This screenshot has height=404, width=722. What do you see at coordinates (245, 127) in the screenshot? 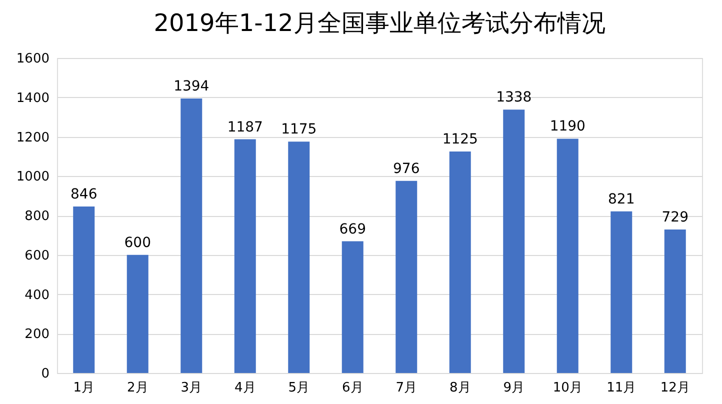
I see `data-label: 1187` at bounding box center [245, 127].